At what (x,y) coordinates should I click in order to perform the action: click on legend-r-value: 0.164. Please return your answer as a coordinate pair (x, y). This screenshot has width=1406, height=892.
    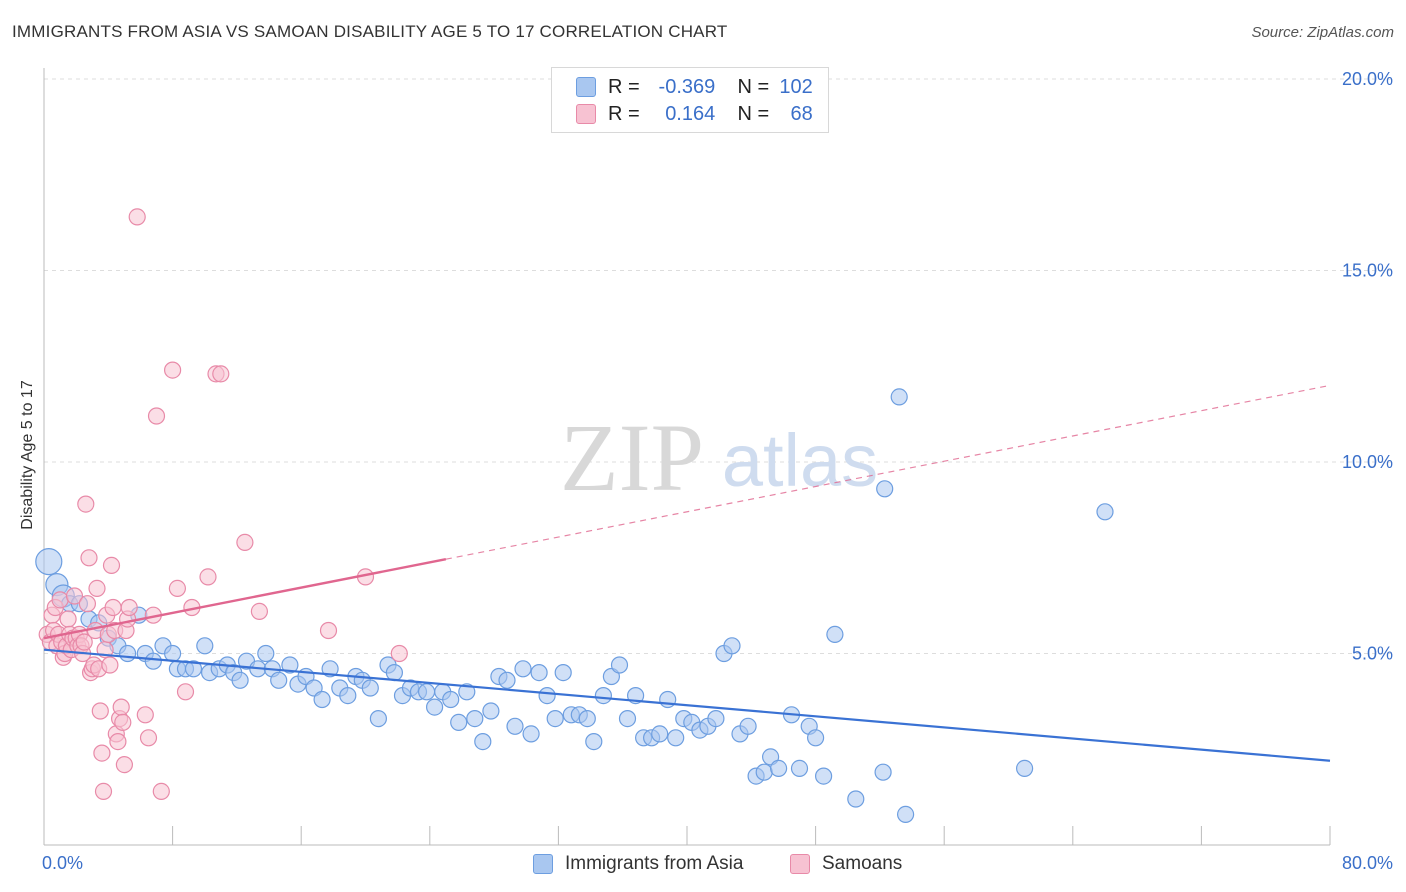
    Looking at the image, I should click on (690, 113).